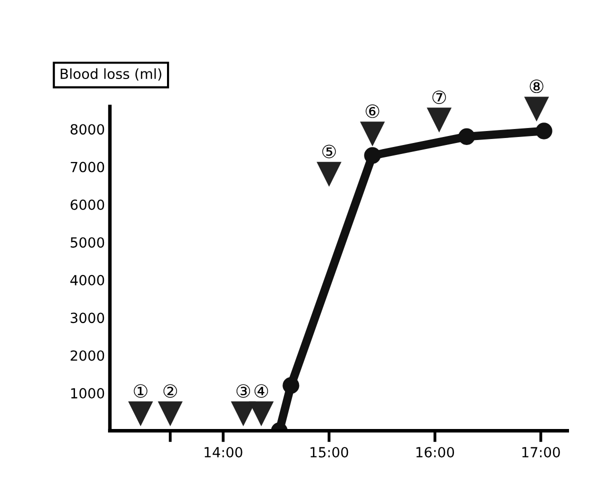  What do you see at coordinates (87, 129) in the screenshot?
I see `y-tick-label: 8000` at bounding box center [87, 129].